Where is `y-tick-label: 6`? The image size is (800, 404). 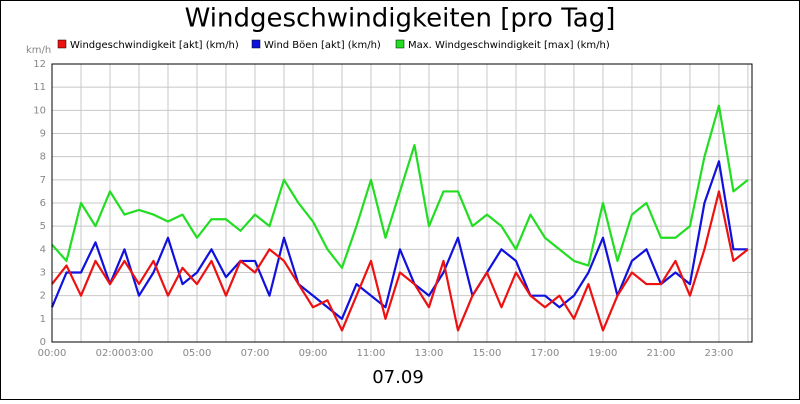 y-tick-label: 6 is located at coordinates (43, 203).